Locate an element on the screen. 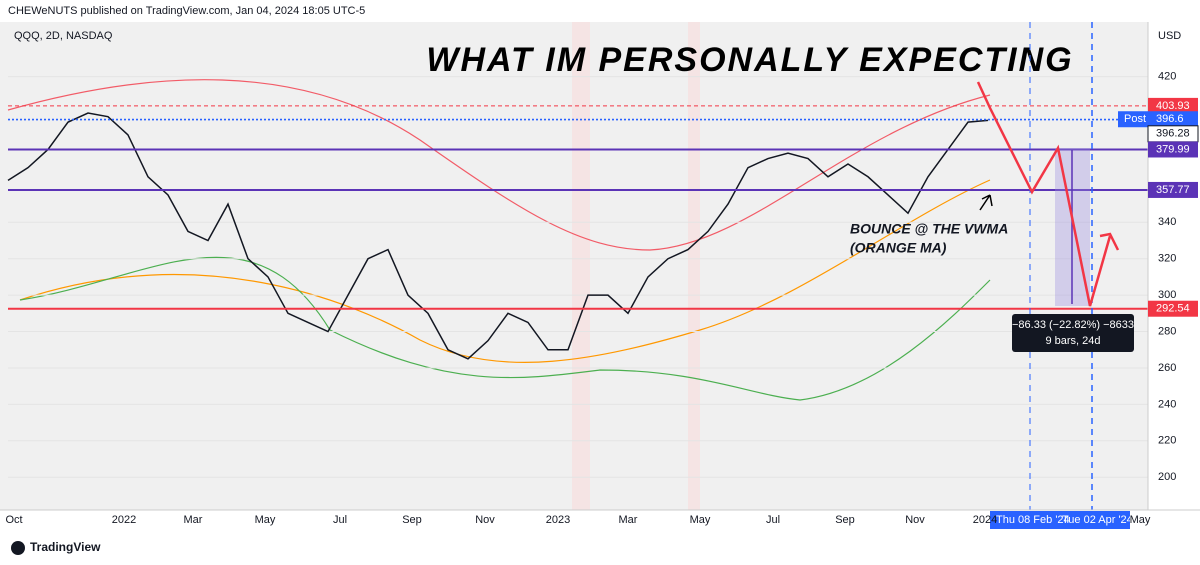 The image size is (1200, 565). measure-change: −86.33 (−22.82%) −8633 is located at coordinates (1073, 325).